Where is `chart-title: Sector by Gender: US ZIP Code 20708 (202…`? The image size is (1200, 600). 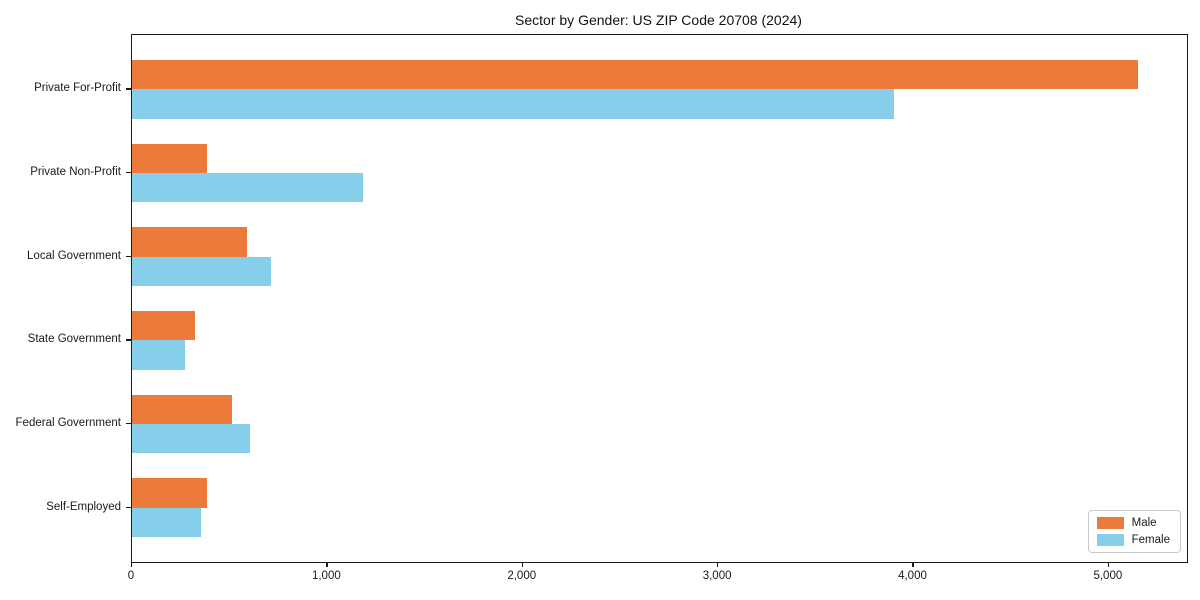 chart-title: Sector by Gender: US ZIP Code 20708 (202… is located at coordinates (658, 20).